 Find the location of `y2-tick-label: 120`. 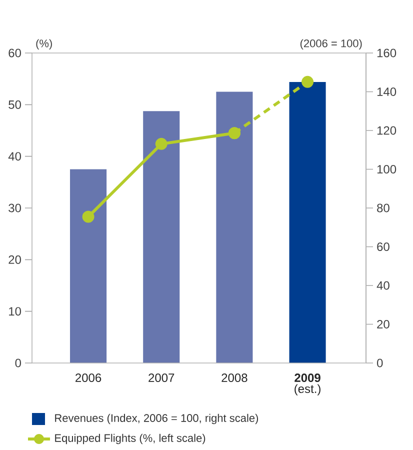

y2-tick-label: 120 is located at coordinates (386, 130).